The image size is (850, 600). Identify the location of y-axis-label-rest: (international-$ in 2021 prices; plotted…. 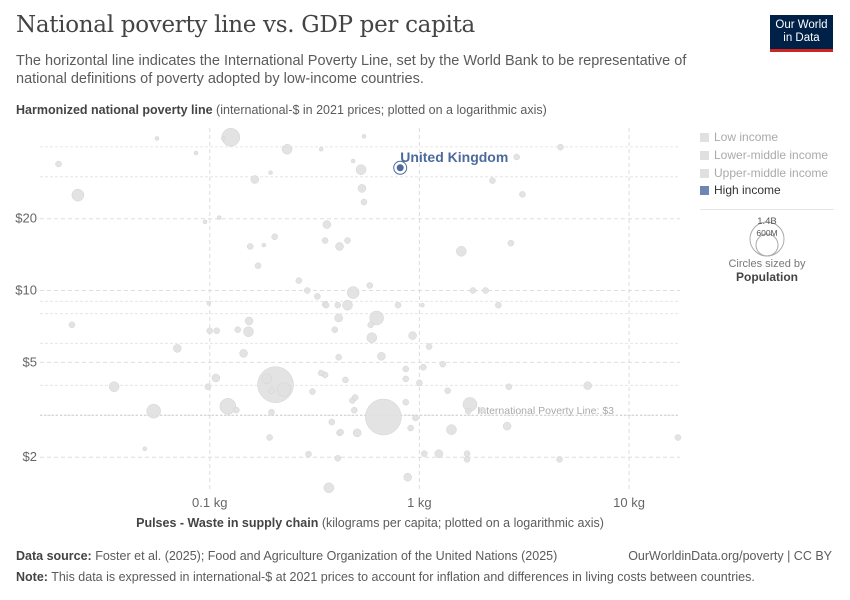
(379, 110).